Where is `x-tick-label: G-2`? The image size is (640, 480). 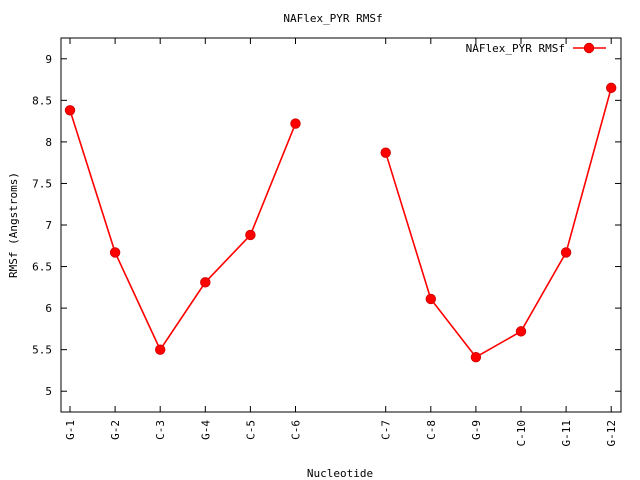 x-tick-label: G-2 is located at coordinates (115, 430).